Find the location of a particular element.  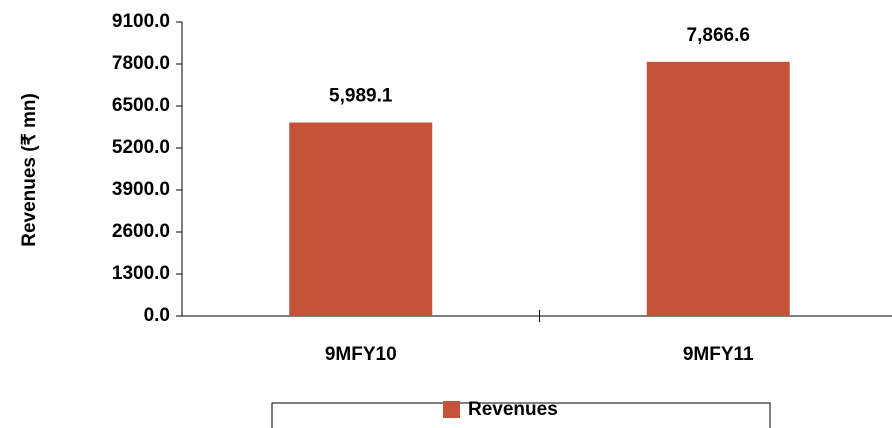

y-tick-label: 1300.0 is located at coordinates (141, 273).